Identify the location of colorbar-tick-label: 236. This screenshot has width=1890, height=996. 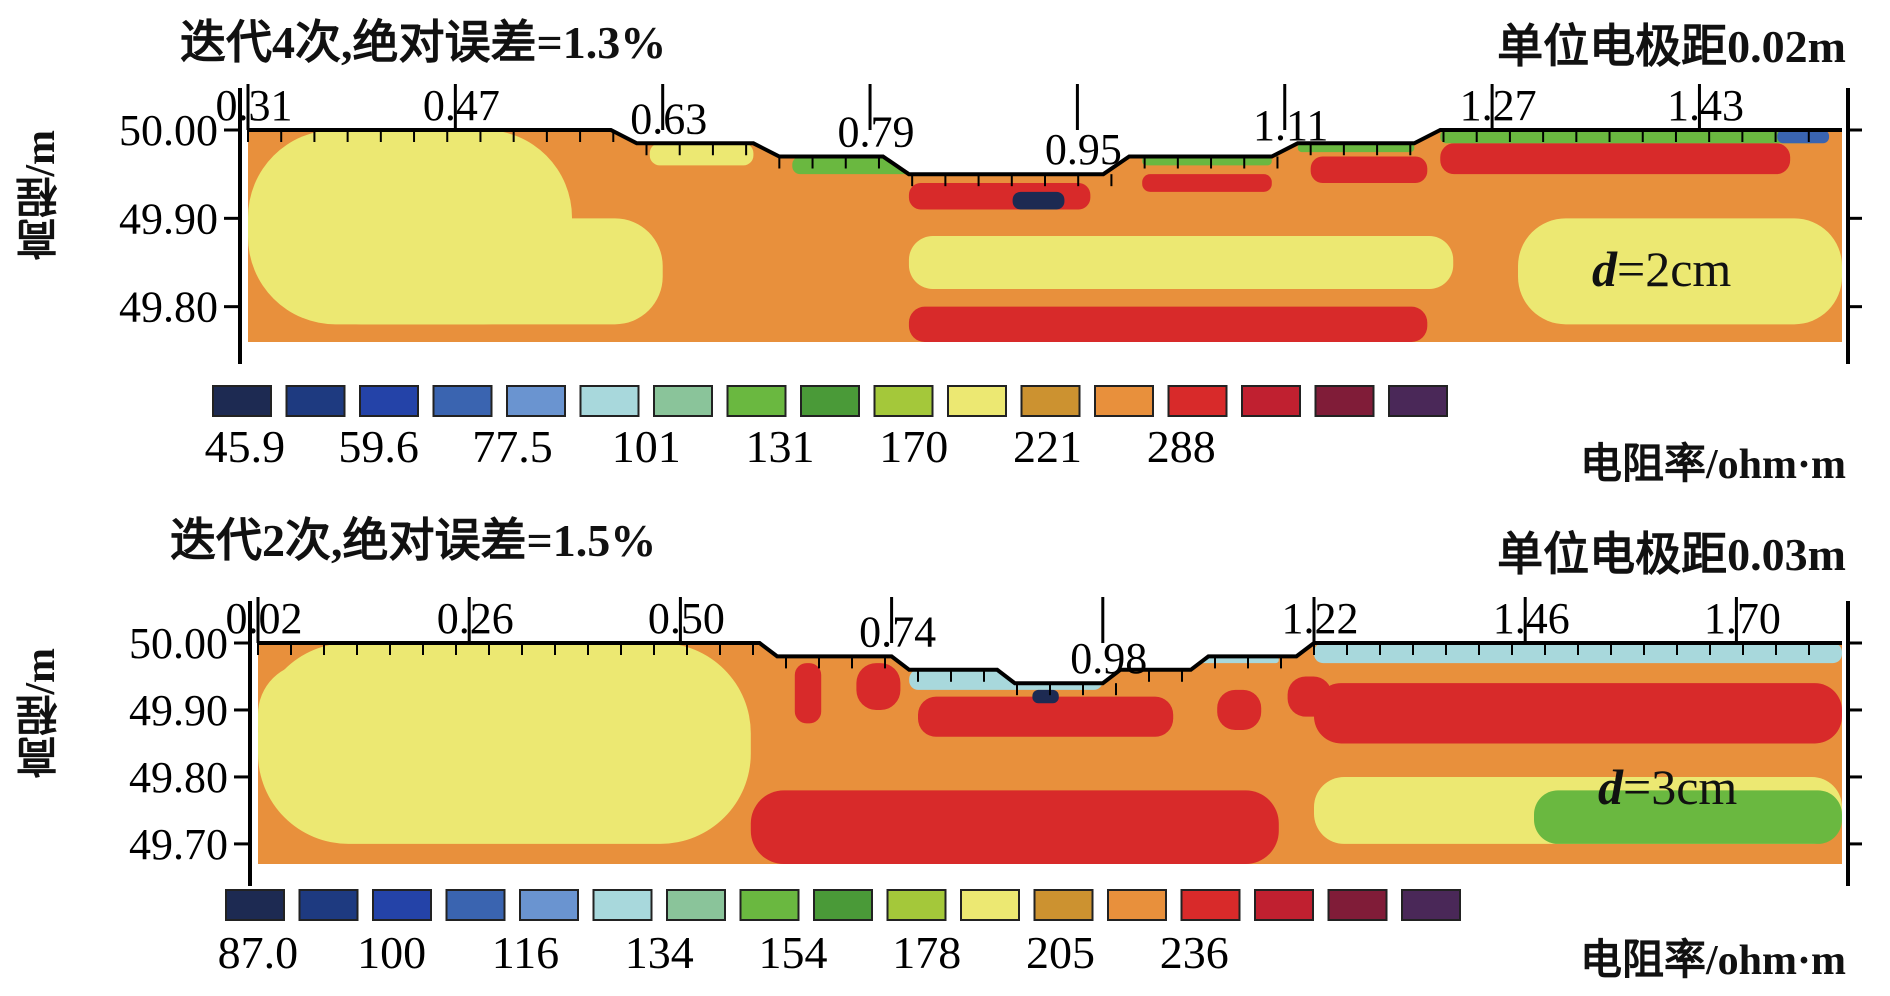
(1194, 952).